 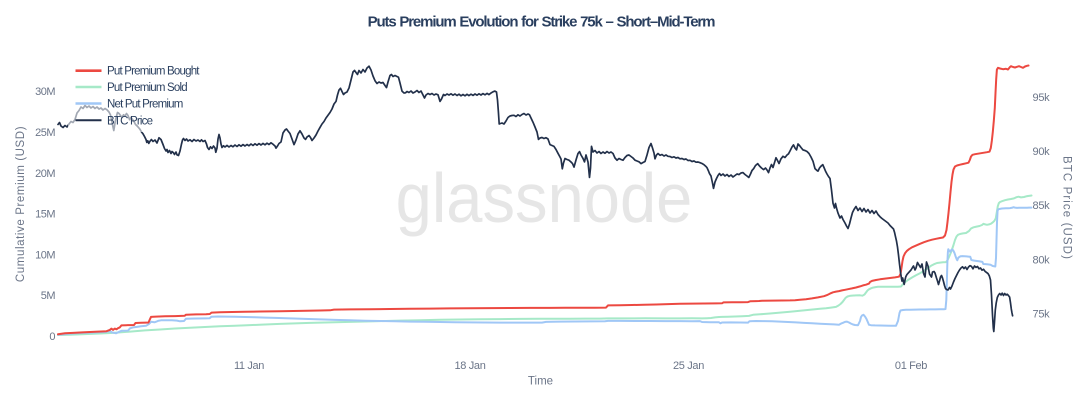 What do you see at coordinates (249, 366) in the screenshot?
I see `svg-text: 11 Jan` at bounding box center [249, 366].